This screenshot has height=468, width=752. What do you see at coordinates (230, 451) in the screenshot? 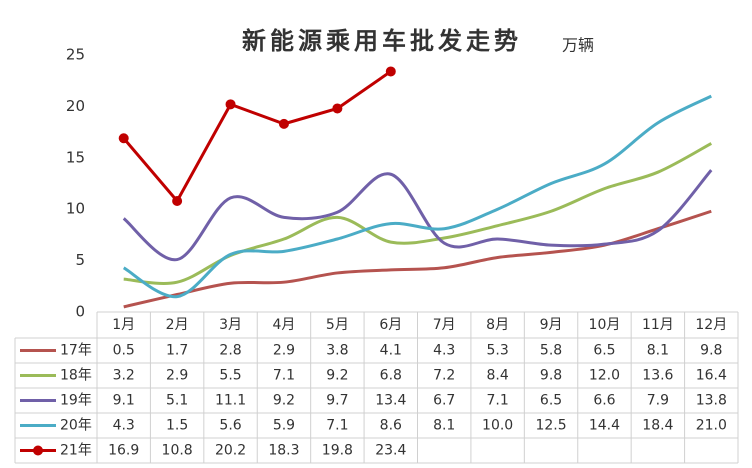
I see `table-value: 20.2` at bounding box center [230, 451].